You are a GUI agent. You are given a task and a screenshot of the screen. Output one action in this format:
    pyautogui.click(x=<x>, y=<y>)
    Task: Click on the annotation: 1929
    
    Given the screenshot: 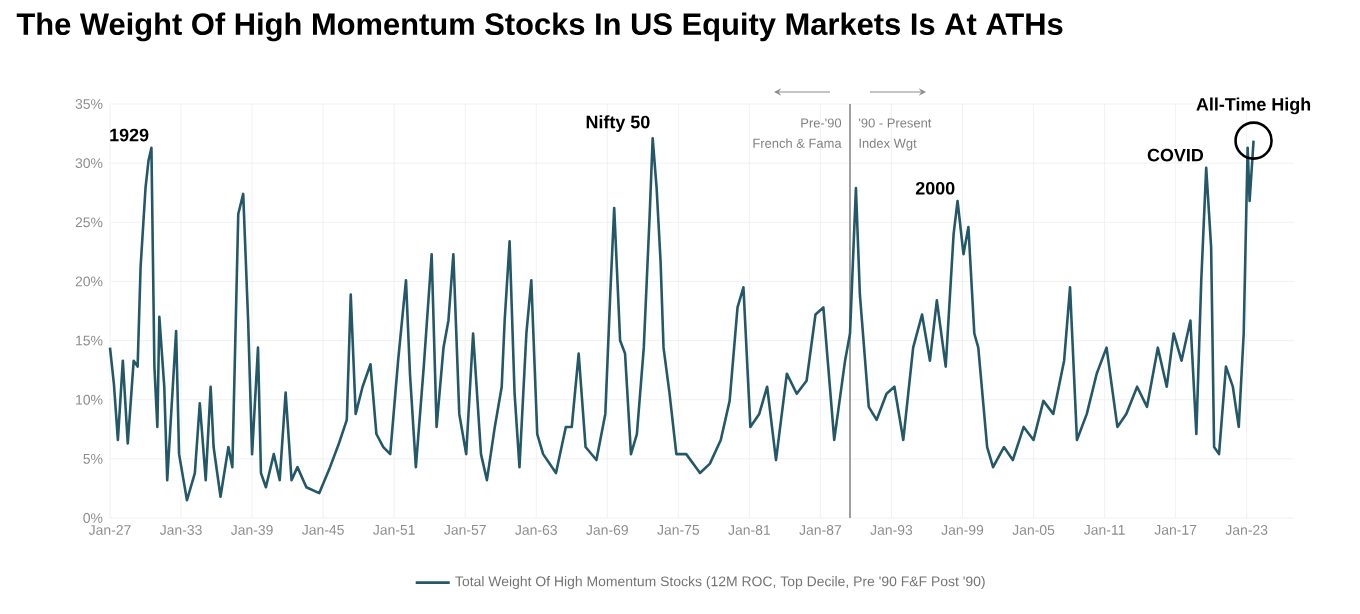 What is the action you would take?
    pyautogui.click(x=129, y=135)
    